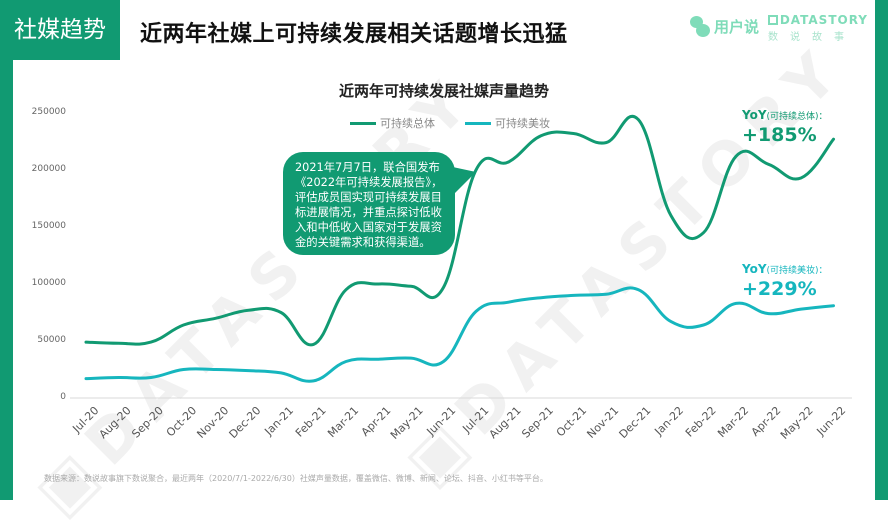  What do you see at coordinates (48, 226) in the screenshot?
I see `y-tick: 150000` at bounding box center [48, 226].